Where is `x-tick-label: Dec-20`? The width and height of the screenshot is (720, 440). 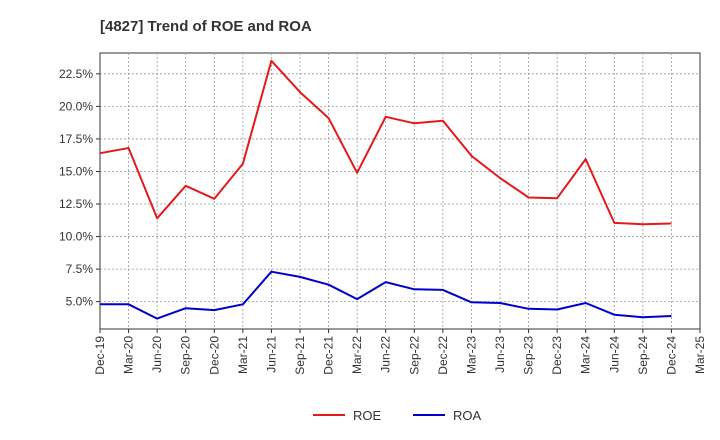
x-tick-label: Dec-20 is located at coordinates (214, 355).